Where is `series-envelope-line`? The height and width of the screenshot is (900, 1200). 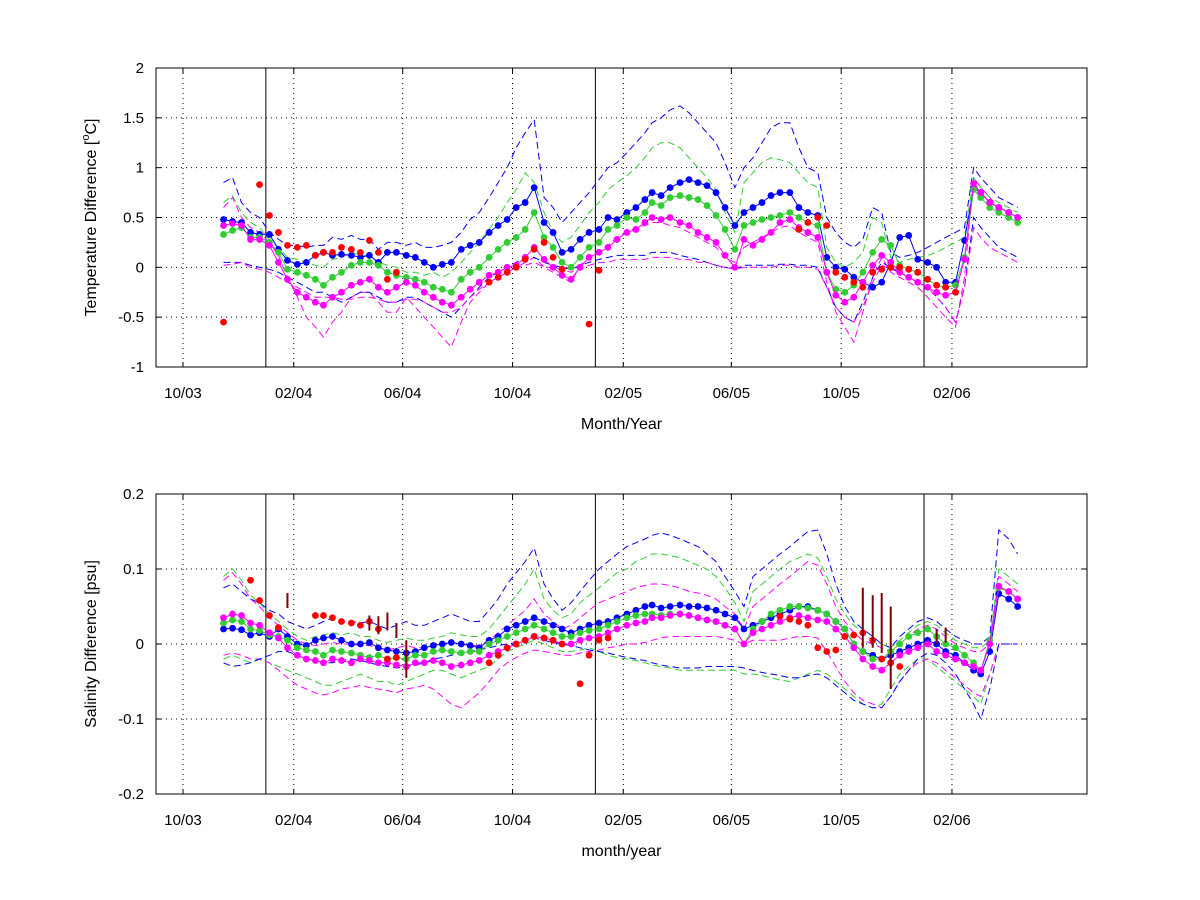 series-envelope-line is located at coordinates (620, 674).